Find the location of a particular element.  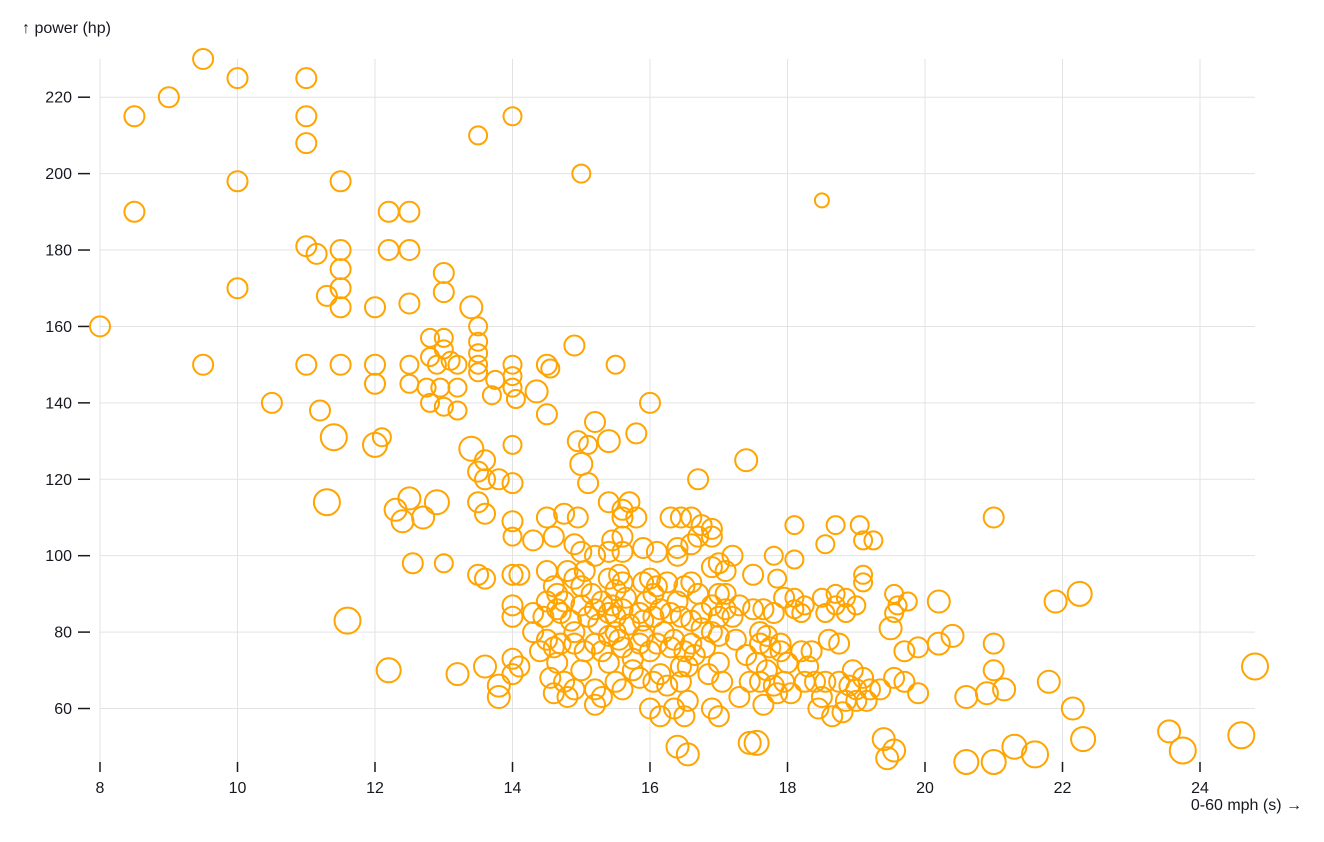

y-tick-label: 100 is located at coordinates (58, 556).